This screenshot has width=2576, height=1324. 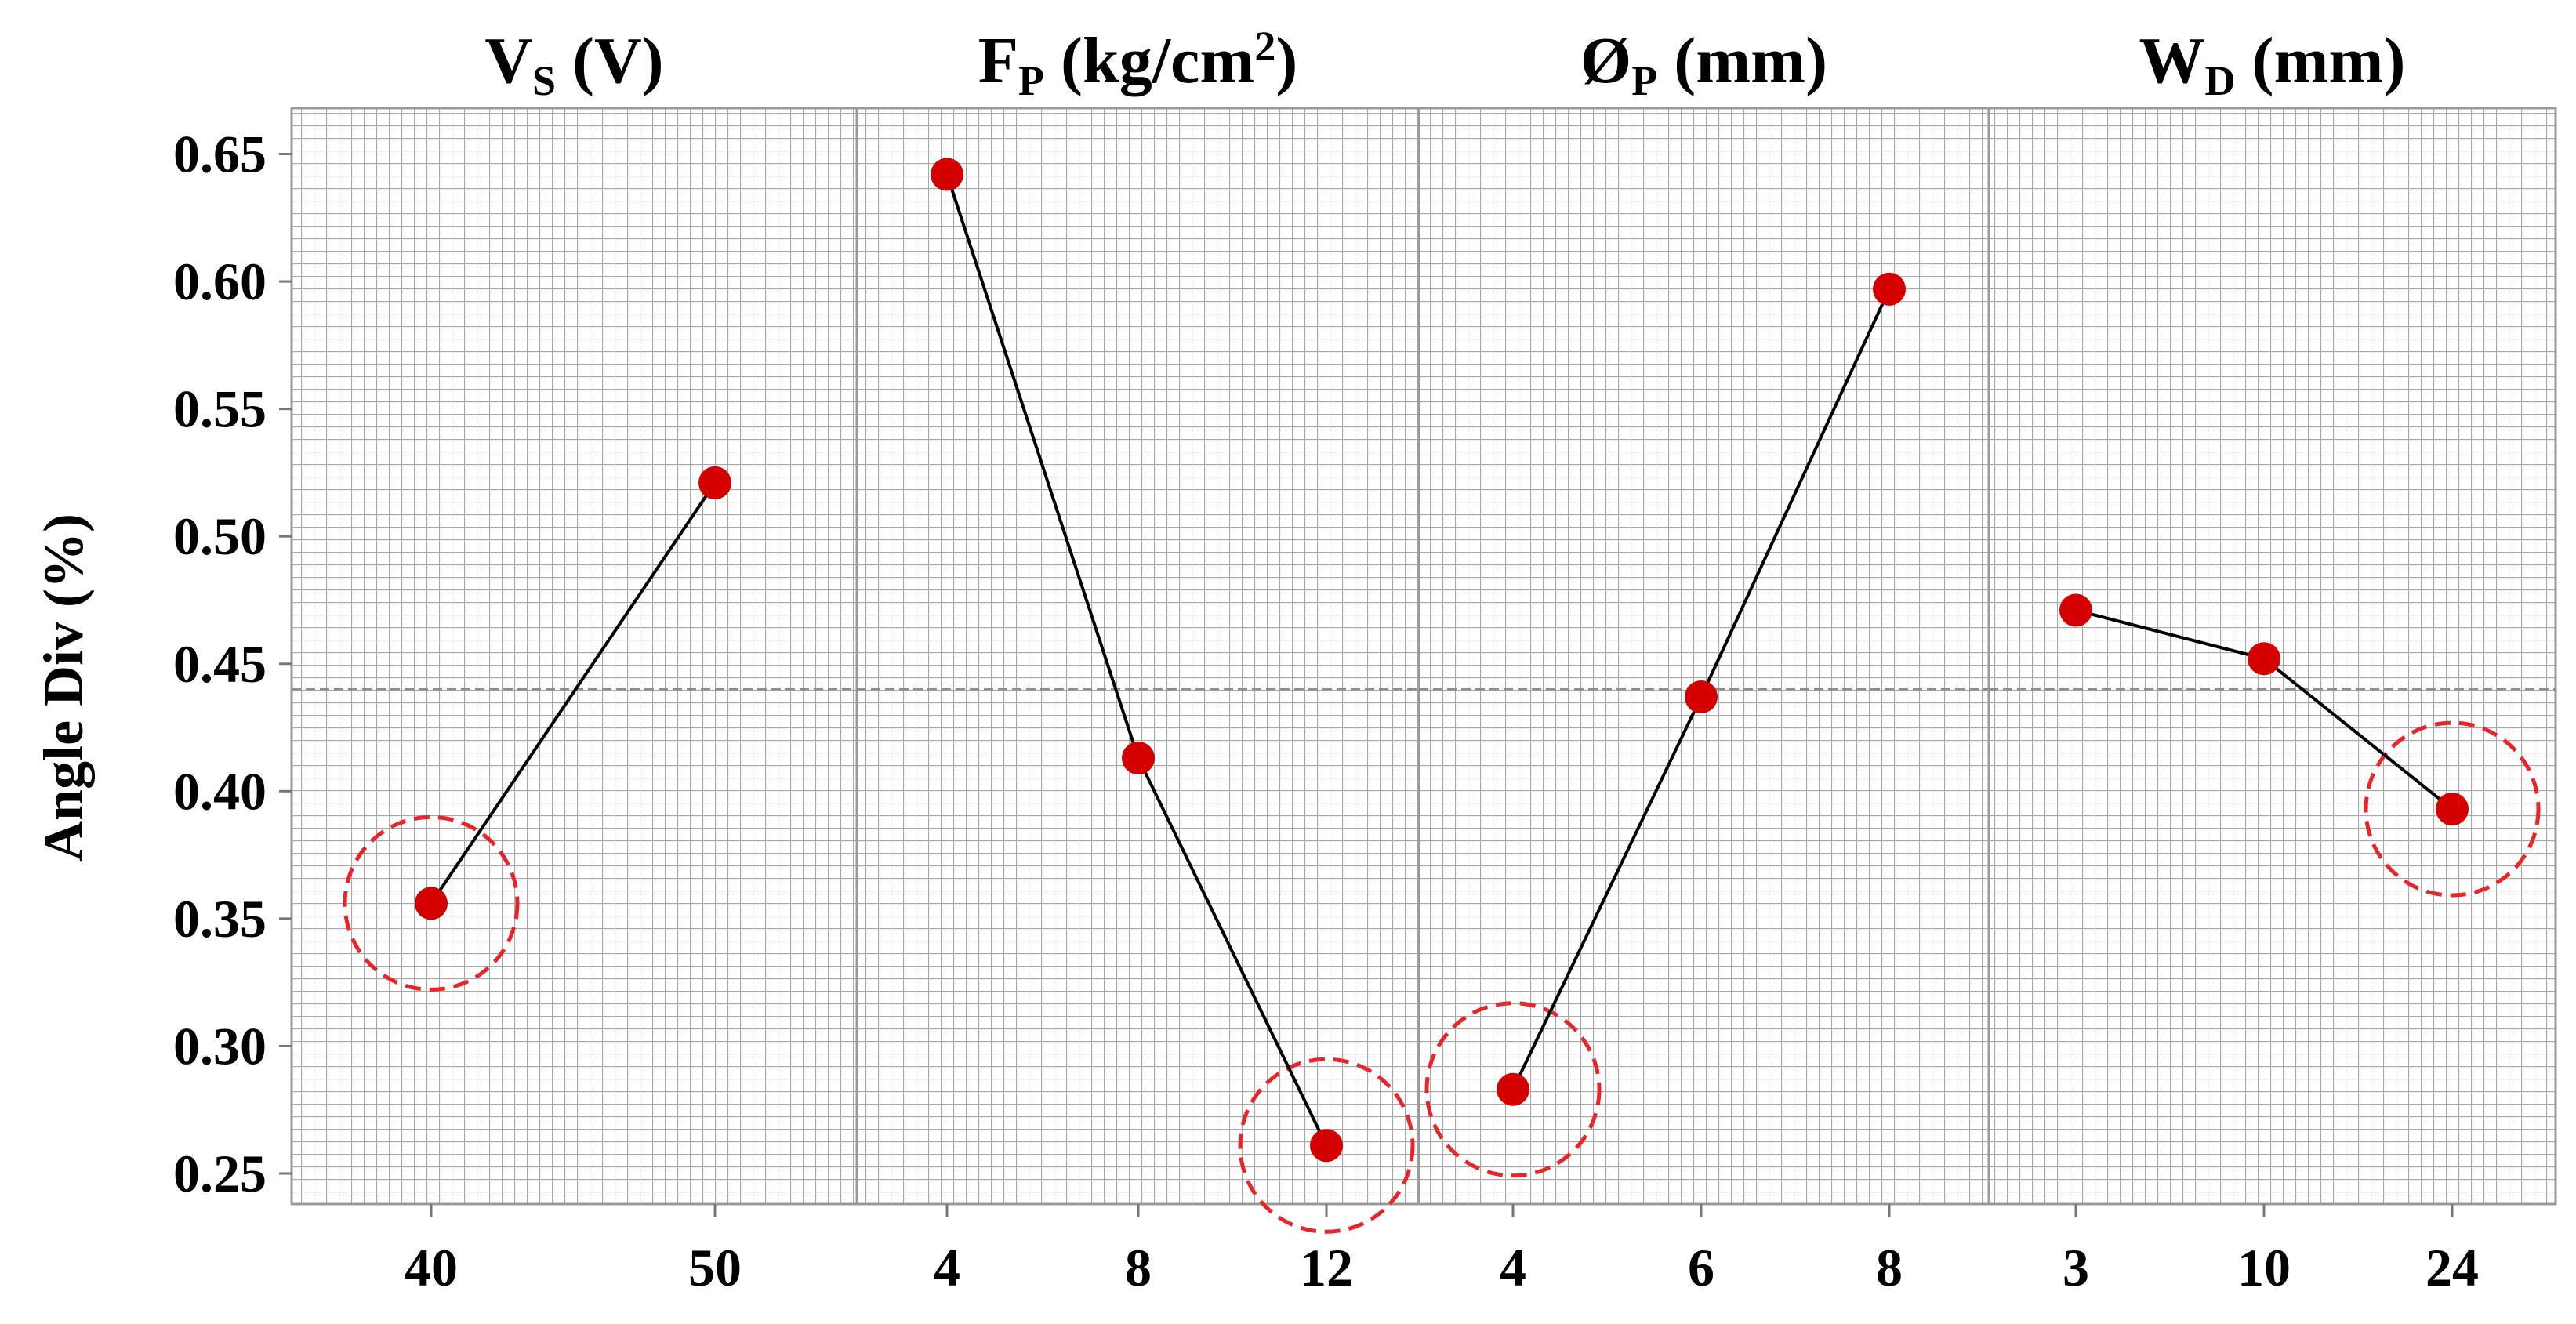 I want to click on panel-title-main: W, so click(x=2172, y=60).